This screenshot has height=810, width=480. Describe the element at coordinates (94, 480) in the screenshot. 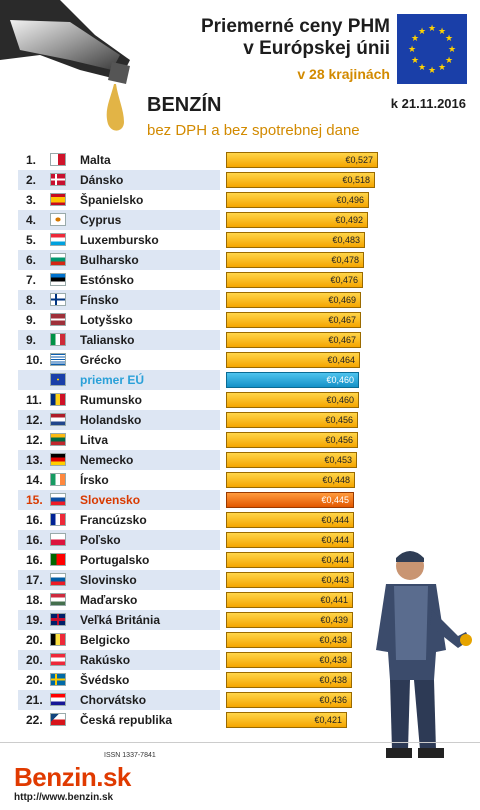

I see `country-label: Írsko` at that location.